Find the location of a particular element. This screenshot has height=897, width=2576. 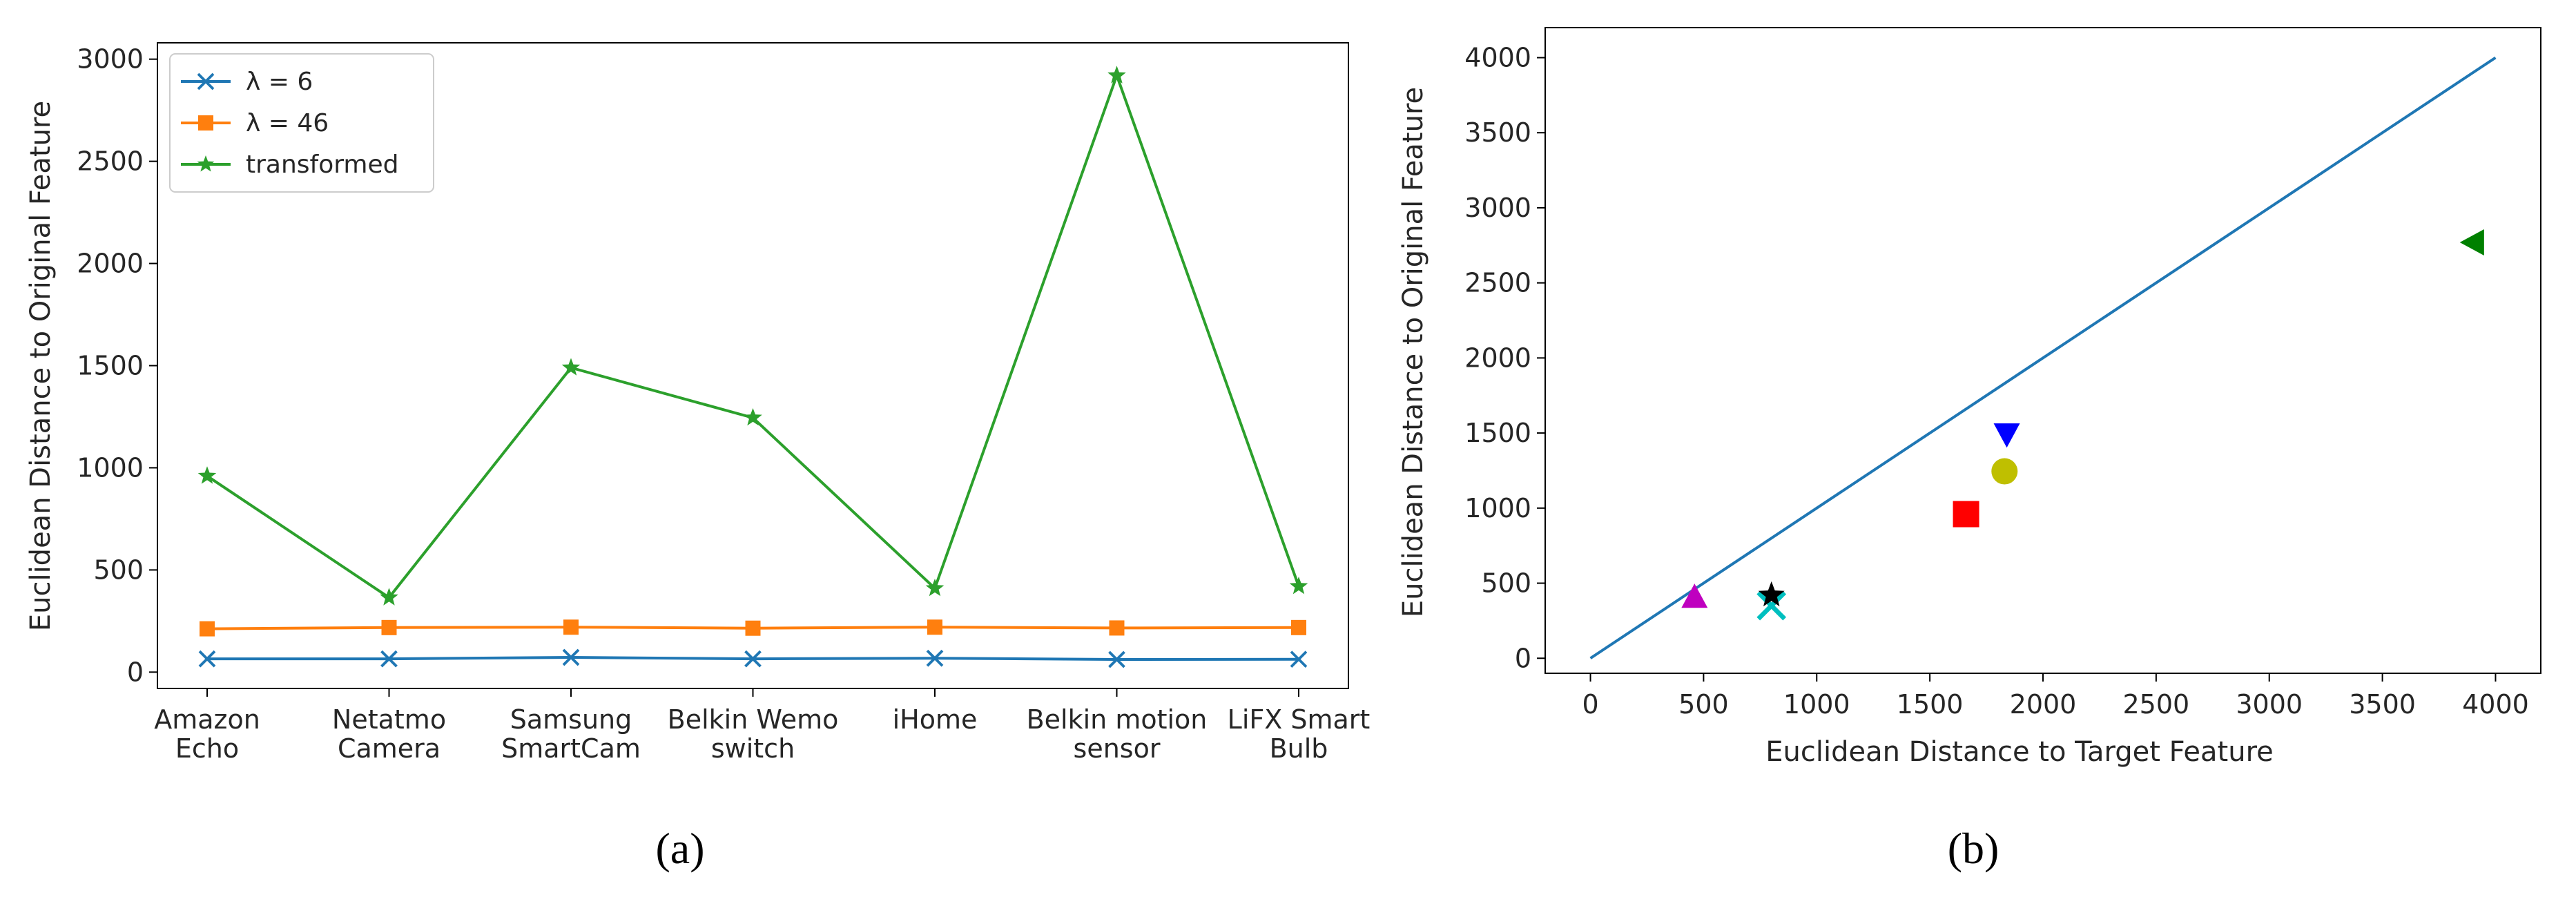

legend-box is located at coordinates (302, 123).